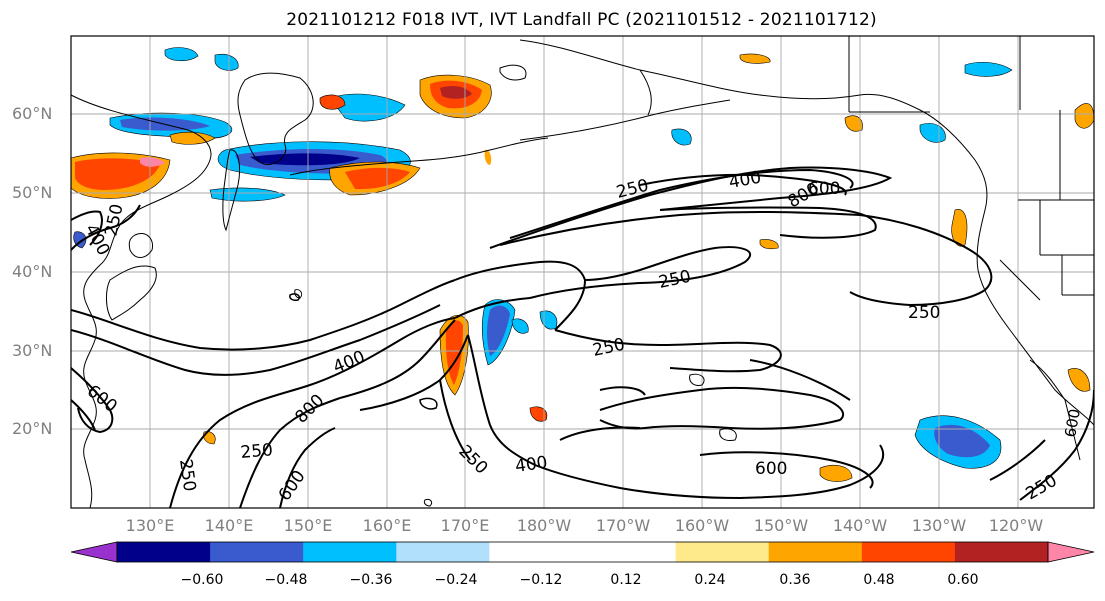 This screenshot has width=1105, height=601. I want to click on colorbar-tick-label: −0.12, so click(541, 580).